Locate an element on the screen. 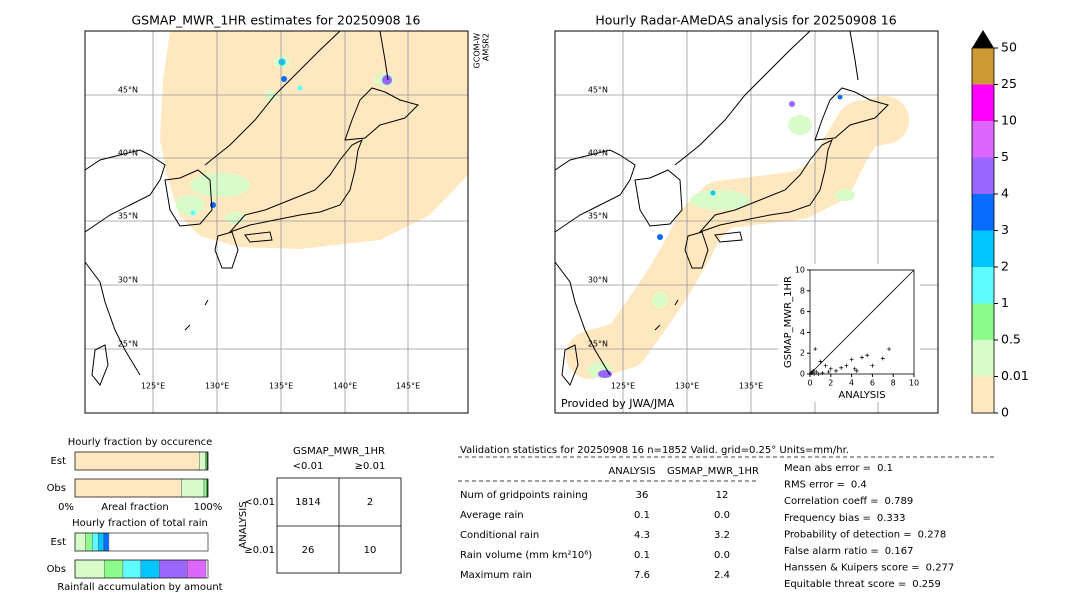 This screenshot has height=616, width=1080. table-cell: 2 is located at coordinates (370, 502).